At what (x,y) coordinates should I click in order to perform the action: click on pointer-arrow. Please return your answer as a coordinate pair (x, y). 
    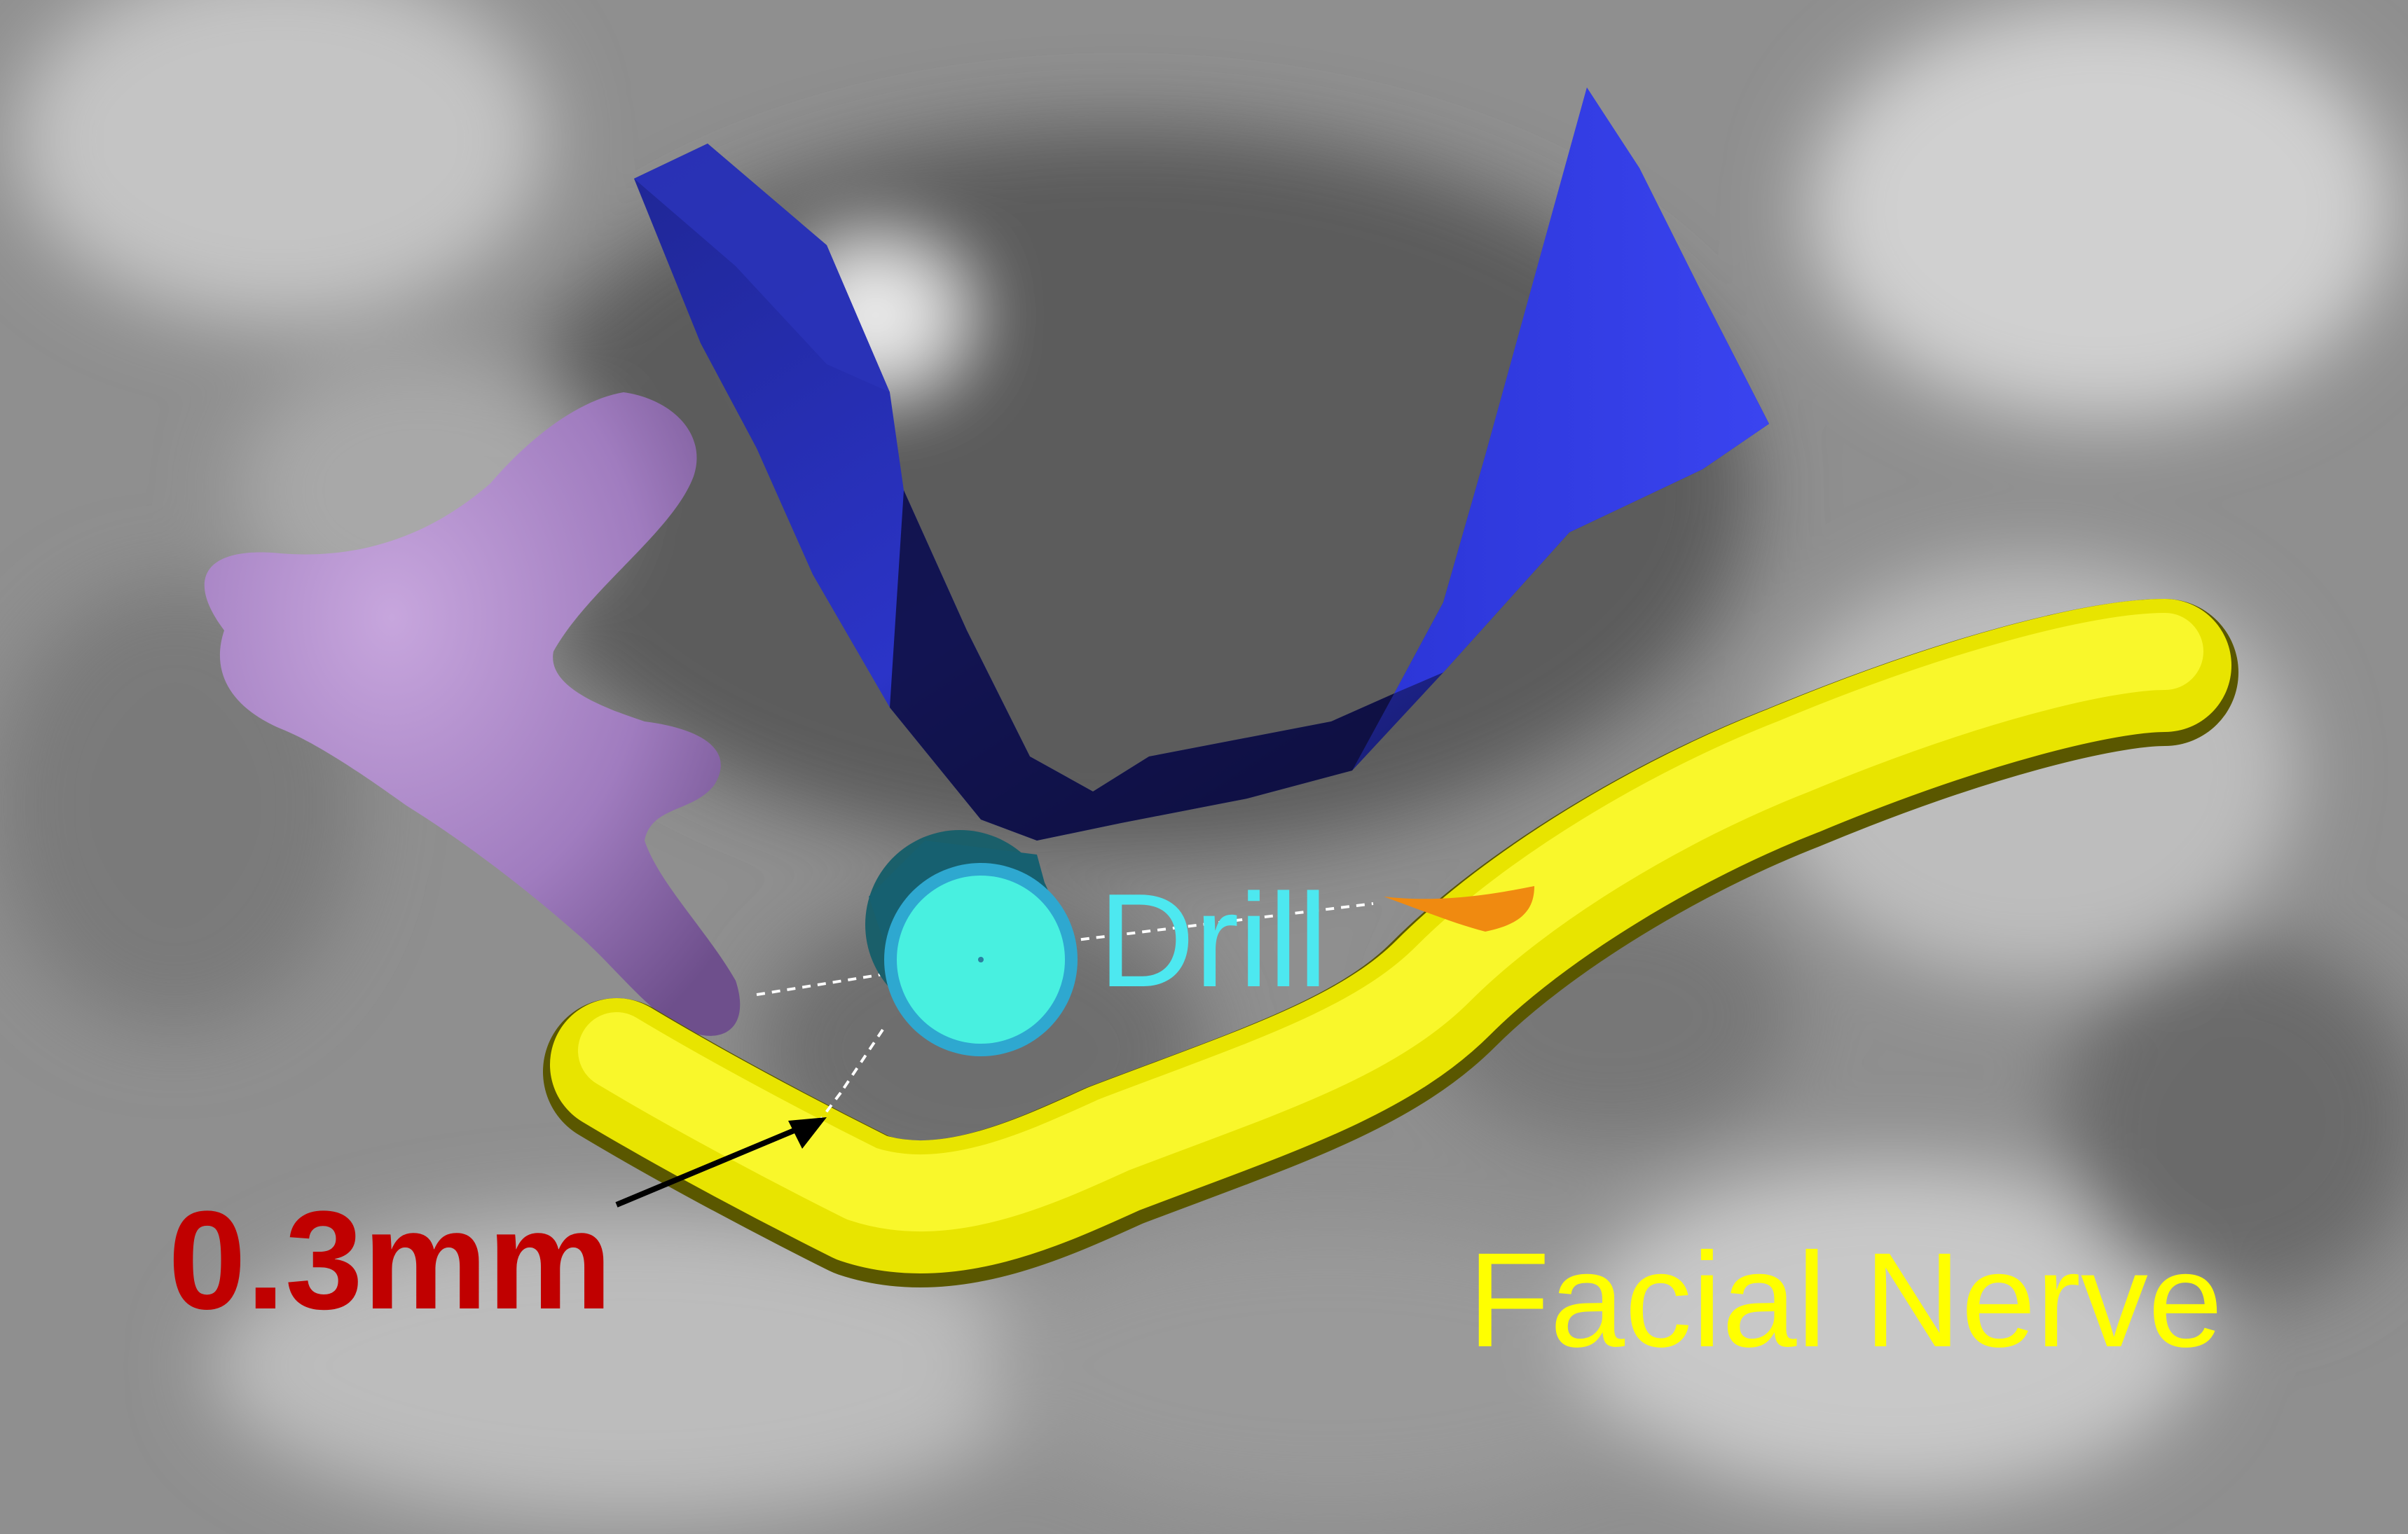
    Looking at the image, I should click on (721, 1162).